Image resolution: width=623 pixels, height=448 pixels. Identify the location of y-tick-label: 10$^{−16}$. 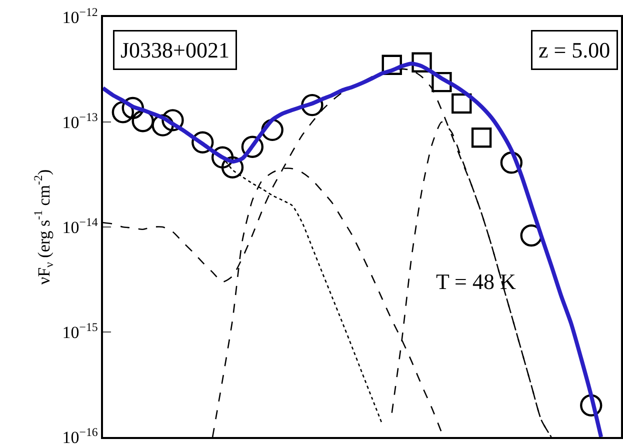
(80, 435).